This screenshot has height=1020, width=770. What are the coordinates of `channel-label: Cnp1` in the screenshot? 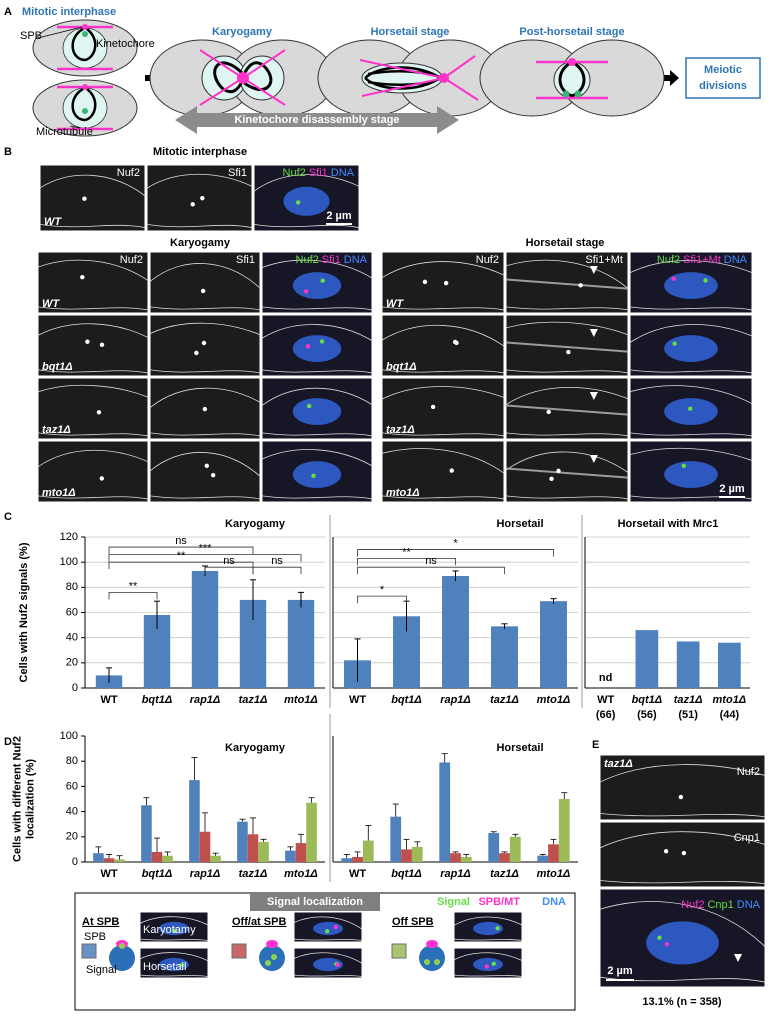 It's located at (747, 838).